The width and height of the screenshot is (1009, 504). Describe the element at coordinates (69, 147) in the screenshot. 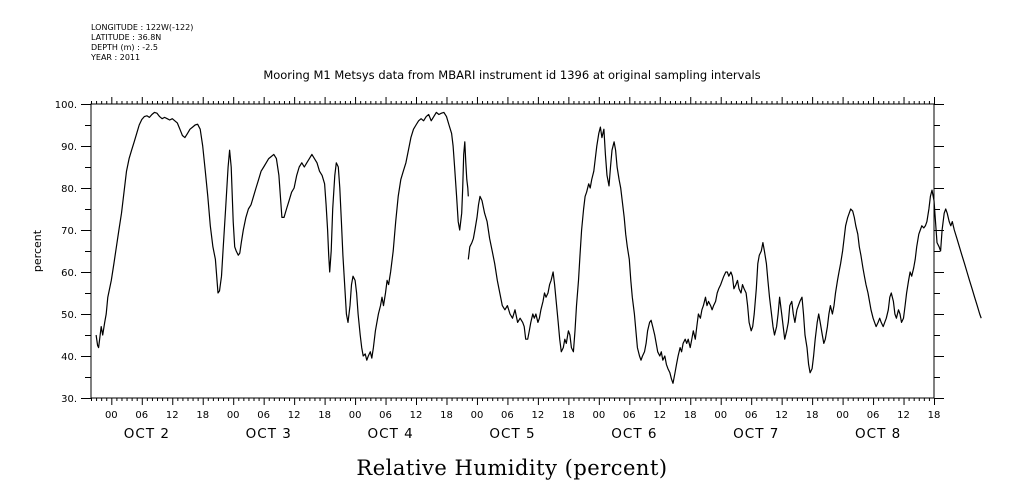

I see `y-tick-label: 90.` at that location.